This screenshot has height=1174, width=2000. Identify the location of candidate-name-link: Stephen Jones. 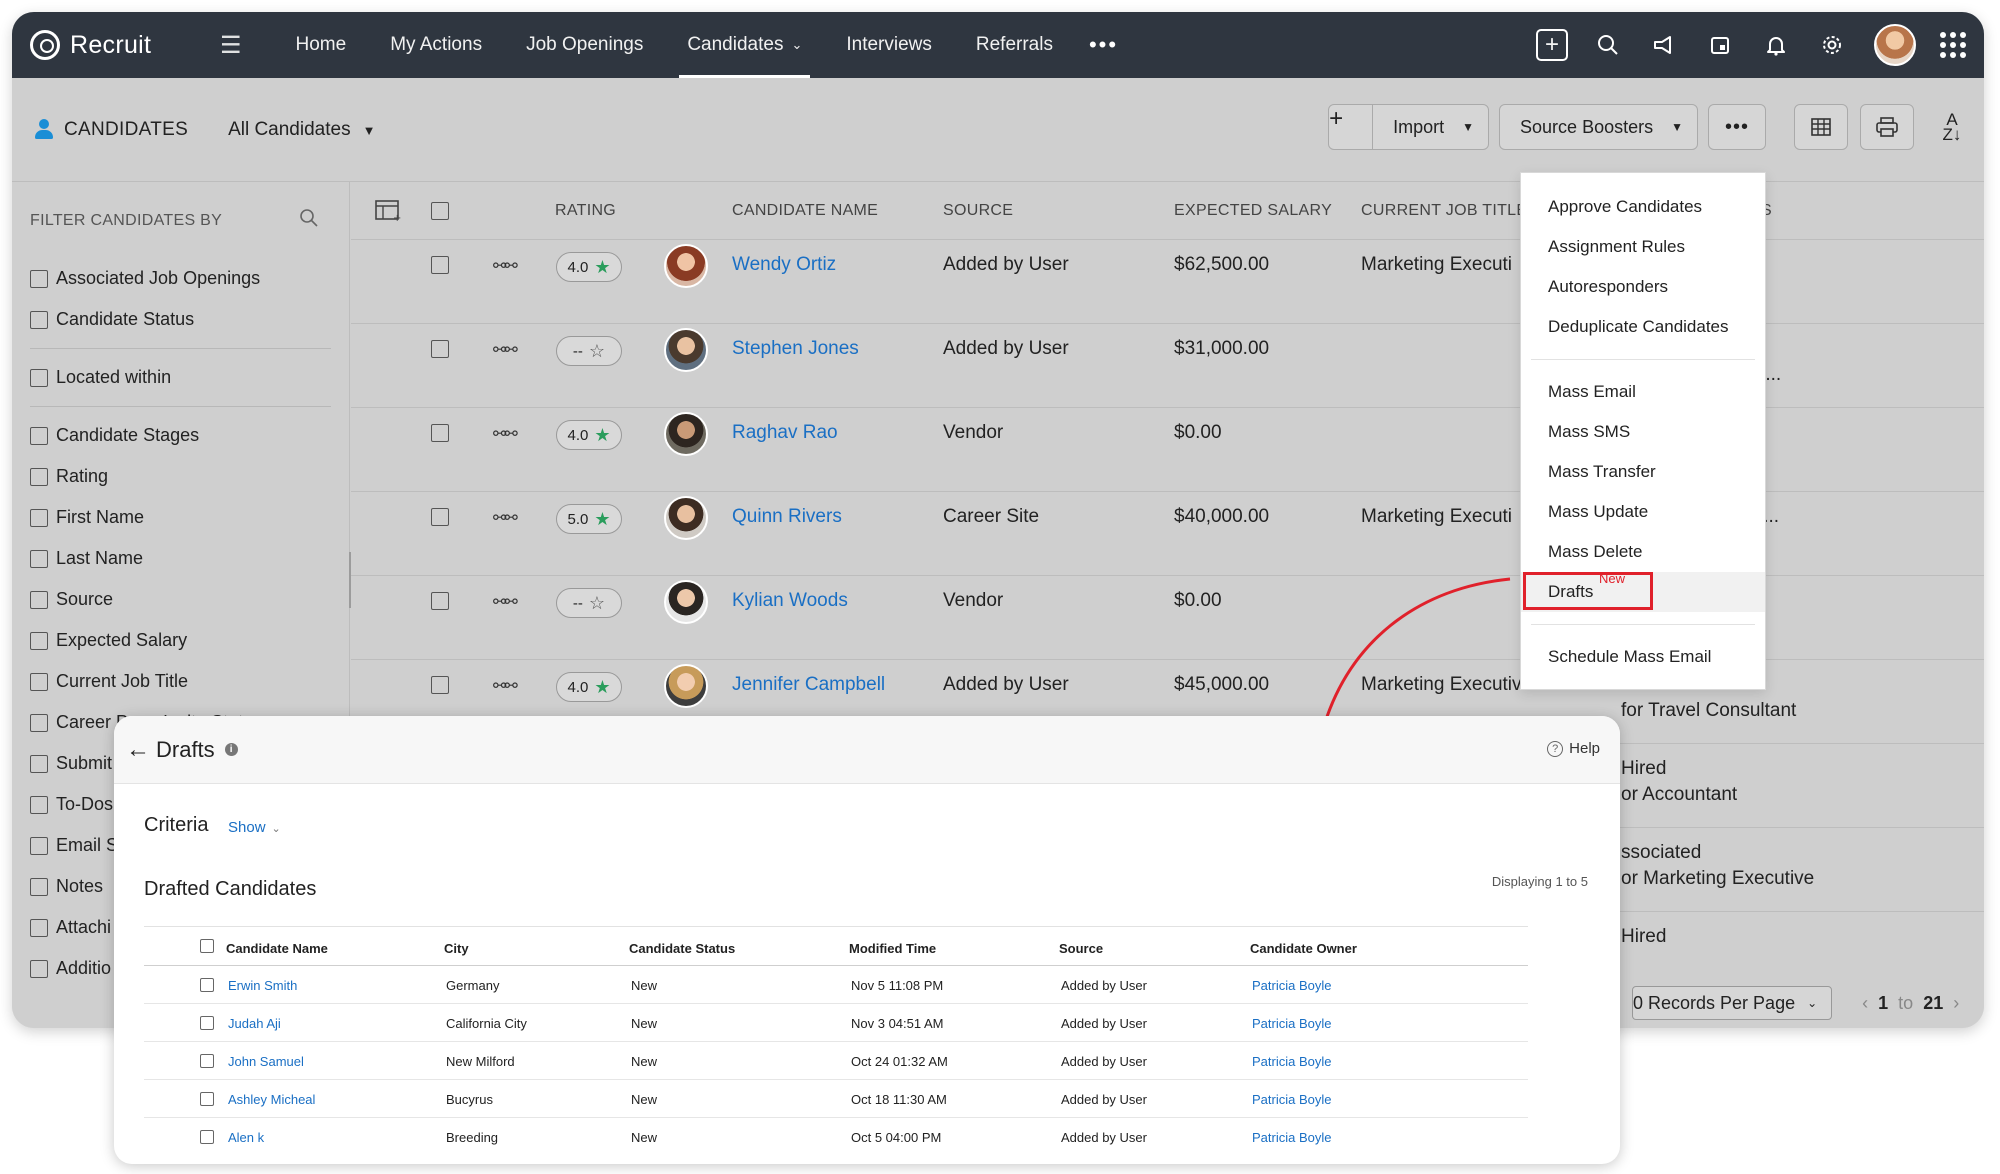
(795, 348).